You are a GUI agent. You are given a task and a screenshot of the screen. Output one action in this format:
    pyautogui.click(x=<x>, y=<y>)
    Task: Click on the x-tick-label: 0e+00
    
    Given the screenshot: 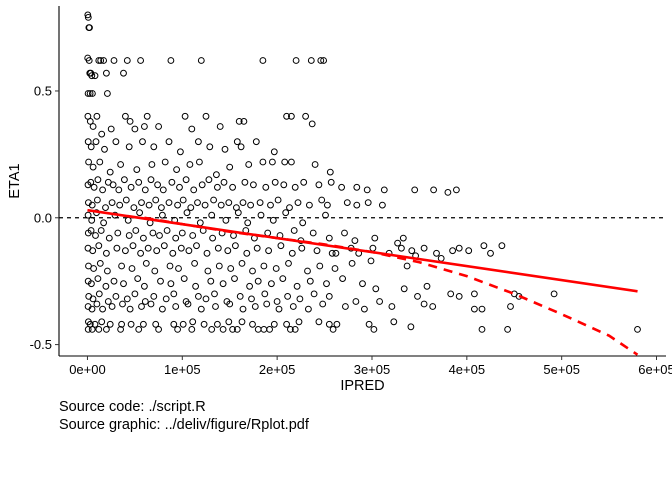 What is the action you would take?
    pyautogui.click(x=87, y=369)
    